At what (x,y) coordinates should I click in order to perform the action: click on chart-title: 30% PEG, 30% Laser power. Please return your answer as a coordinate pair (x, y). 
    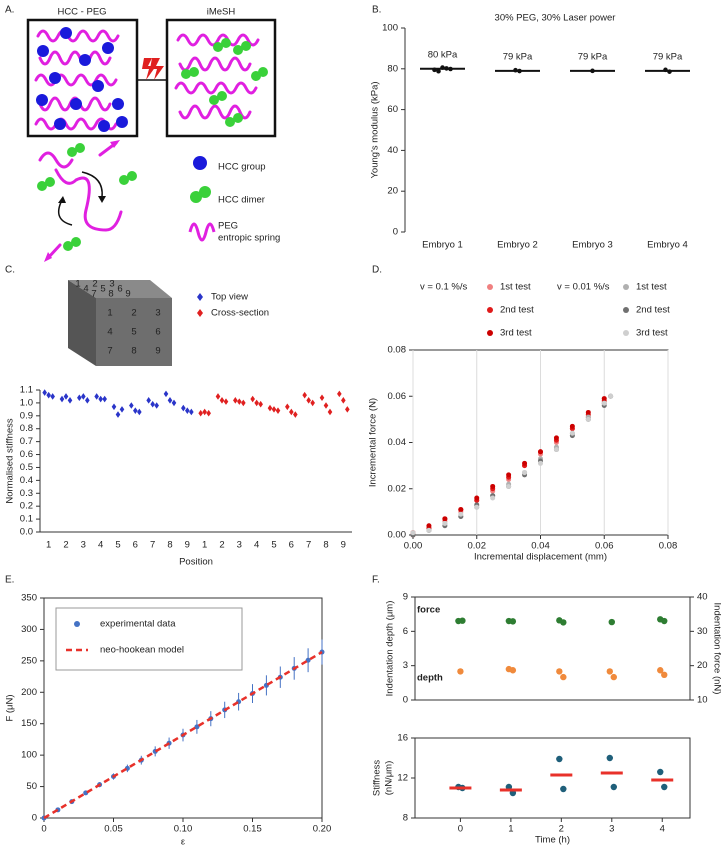
    Looking at the image, I should click on (555, 18).